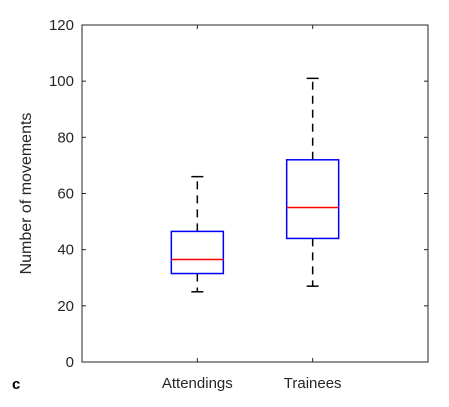 Image resolution: width=449 pixels, height=407 pixels. Describe the element at coordinates (16, 384) in the screenshot. I see `panel-label: c` at that location.